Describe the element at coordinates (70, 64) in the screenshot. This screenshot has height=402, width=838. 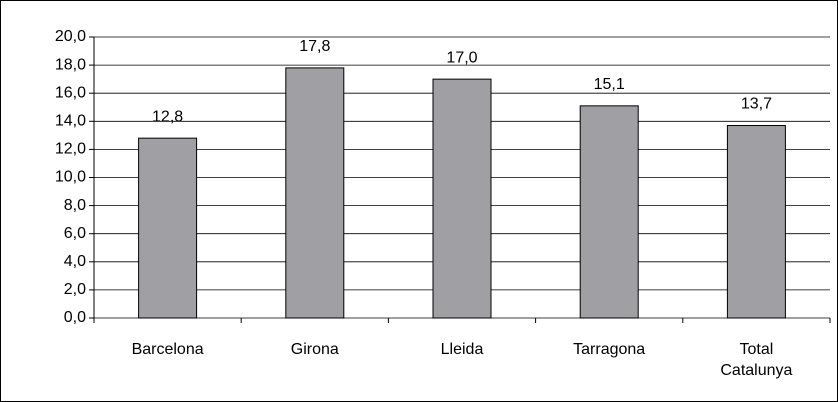
I see `y-tick-label: 18,0` at that location.